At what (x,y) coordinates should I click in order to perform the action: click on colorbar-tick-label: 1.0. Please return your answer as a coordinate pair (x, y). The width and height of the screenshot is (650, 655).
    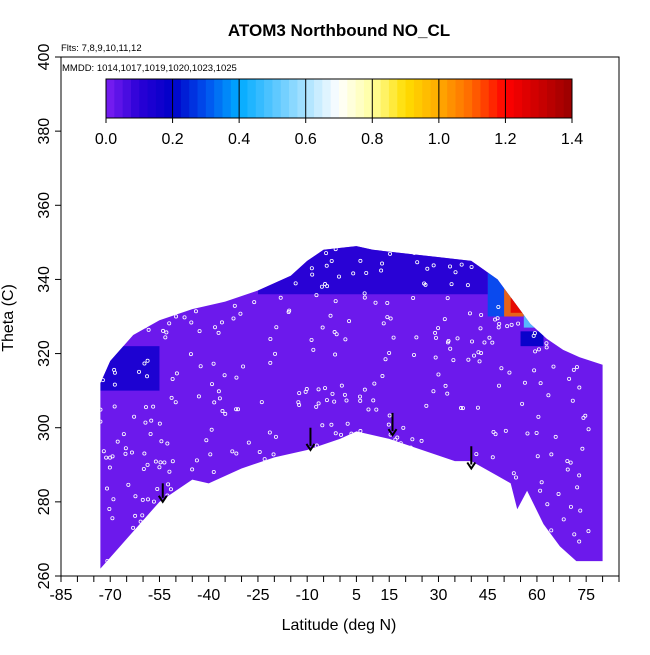
    Looking at the image, I should click on (439, 139).